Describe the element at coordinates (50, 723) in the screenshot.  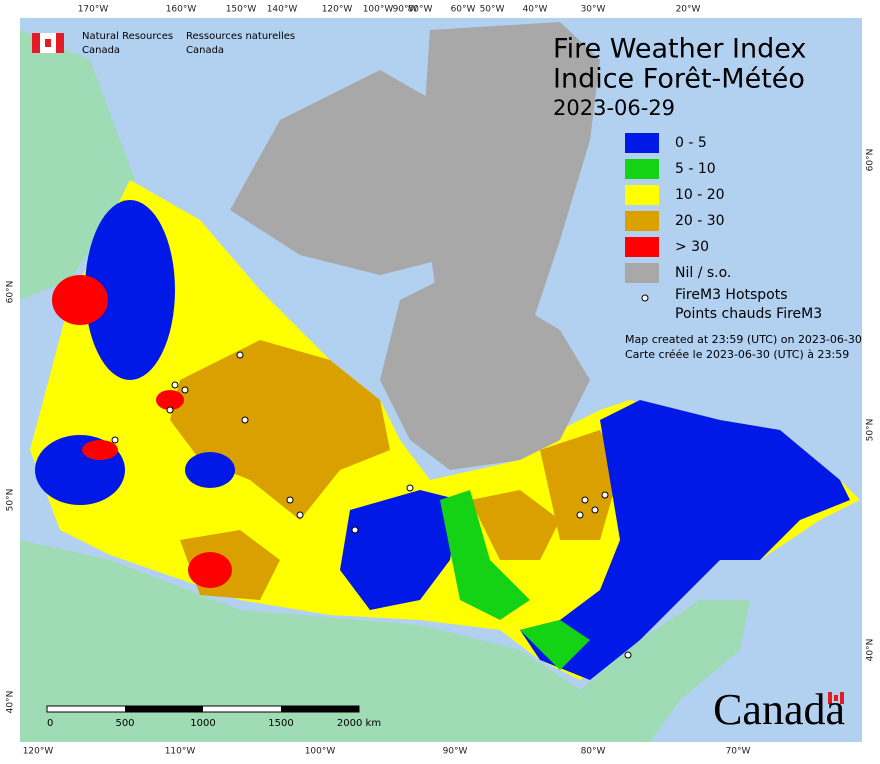
I see `scale-label: 0` at that location.